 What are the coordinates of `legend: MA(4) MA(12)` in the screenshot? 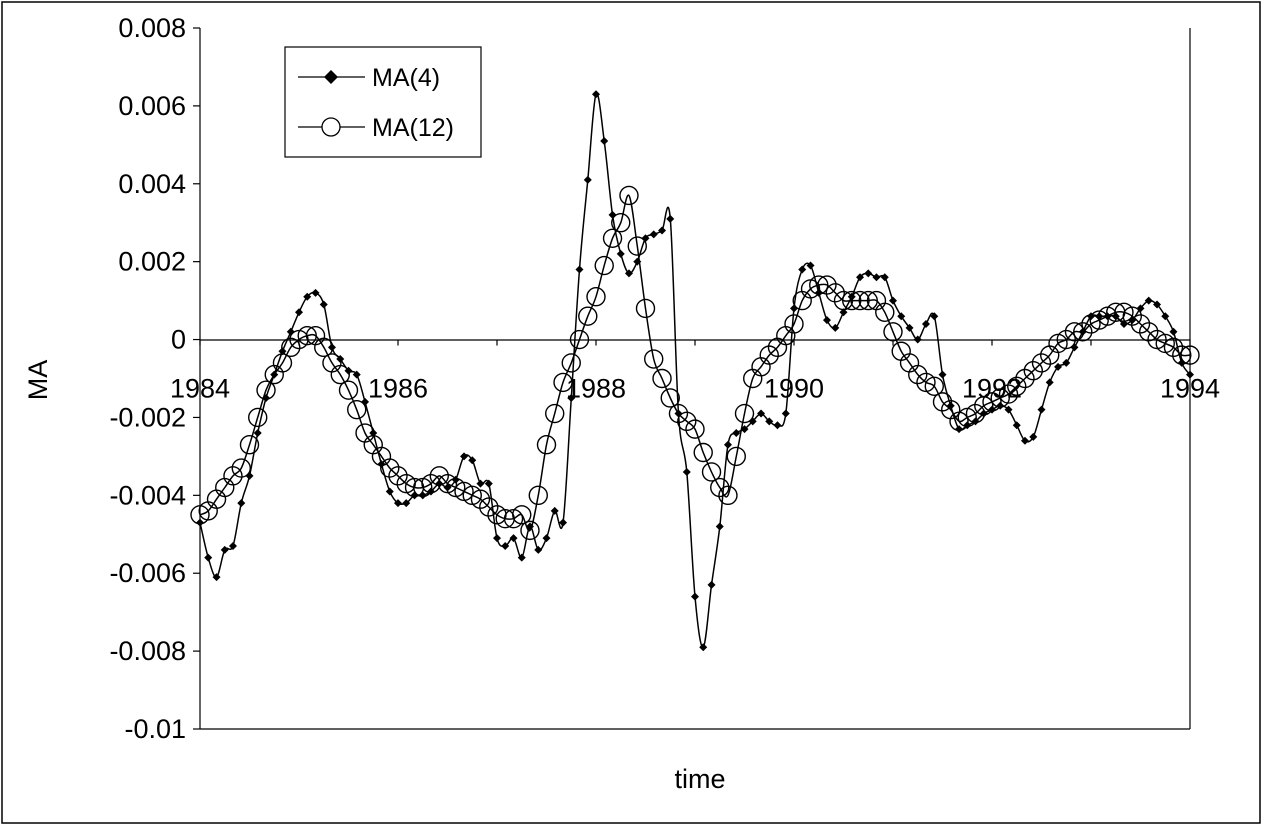 It's located at (383, 102).